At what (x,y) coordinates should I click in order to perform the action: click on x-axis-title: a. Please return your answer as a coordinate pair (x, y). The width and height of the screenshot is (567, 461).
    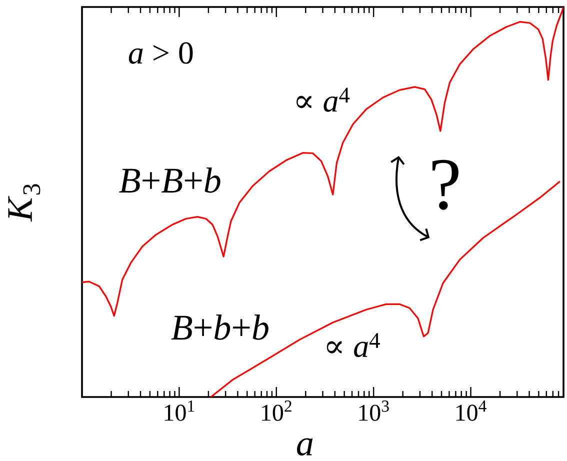
    Looking at the image, I should click on (305, 447).